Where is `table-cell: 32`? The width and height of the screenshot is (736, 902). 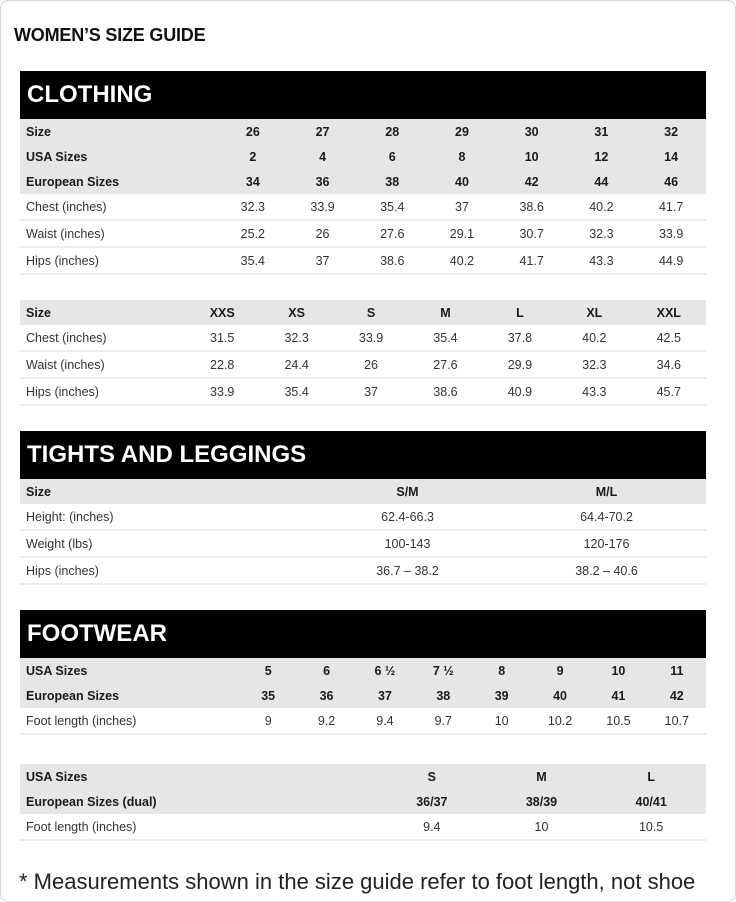 table-cell: 32 is located at coordinates (671, 131).